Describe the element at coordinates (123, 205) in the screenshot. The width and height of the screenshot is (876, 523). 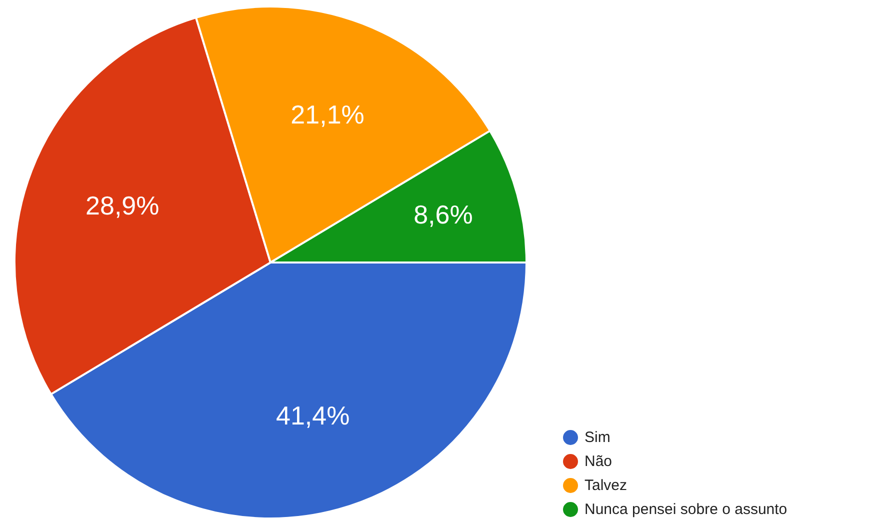
I see `data-label: 28,9%` at that location.